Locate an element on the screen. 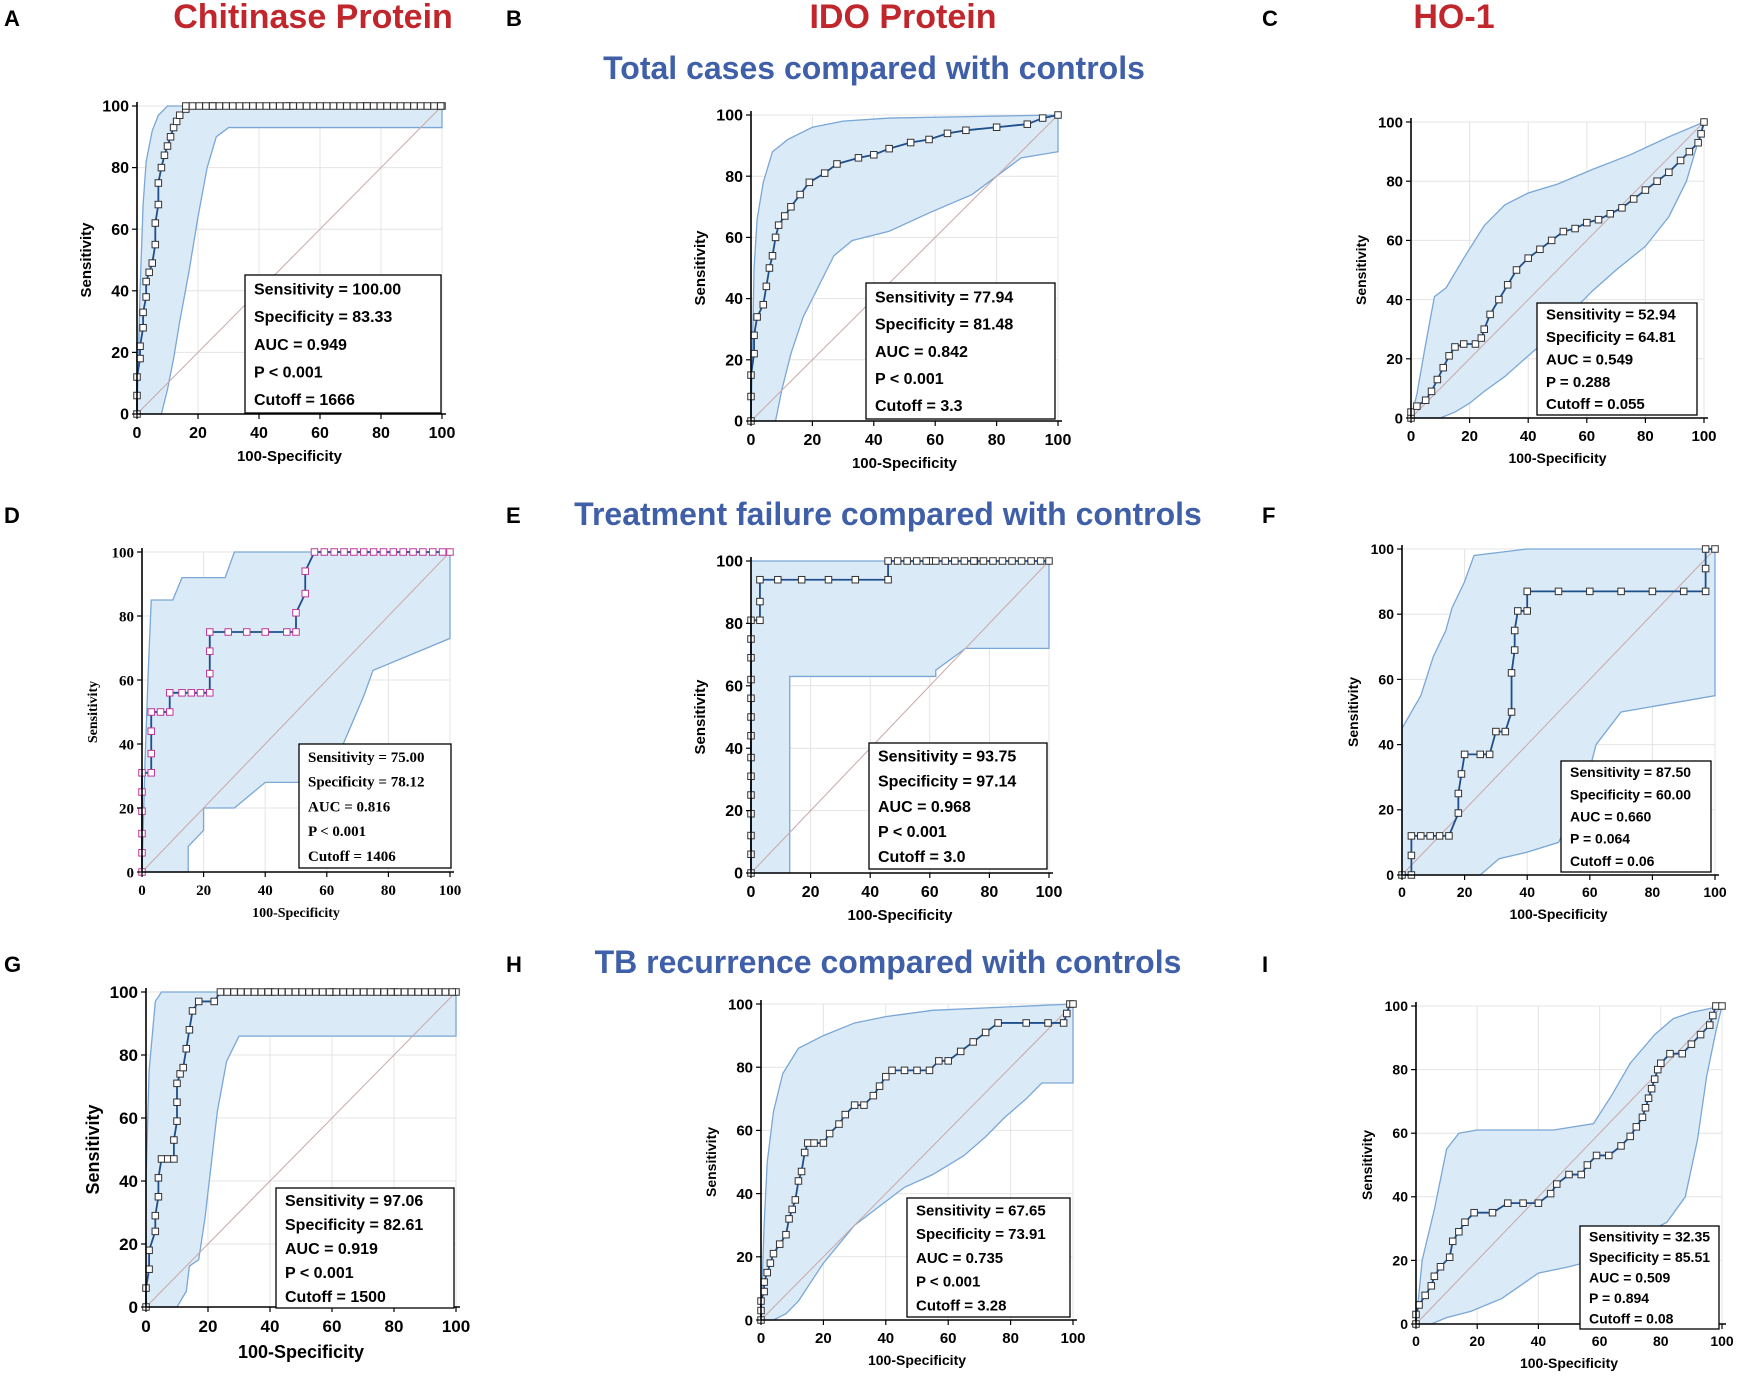 The height and width of the screenshot is (1392, 1737). stats-line: Specificity = 78.12 is located at coordinates (366, 783).